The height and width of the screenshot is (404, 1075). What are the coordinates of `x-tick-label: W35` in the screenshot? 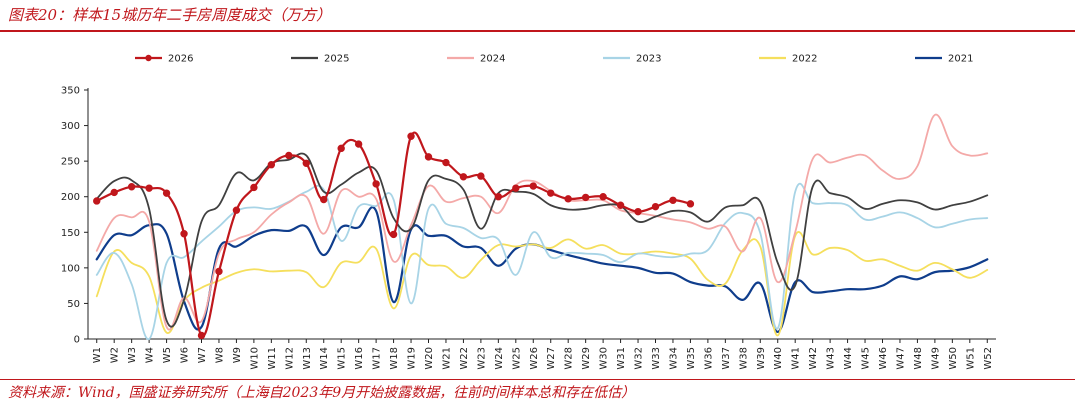 It's located at (691, 358).